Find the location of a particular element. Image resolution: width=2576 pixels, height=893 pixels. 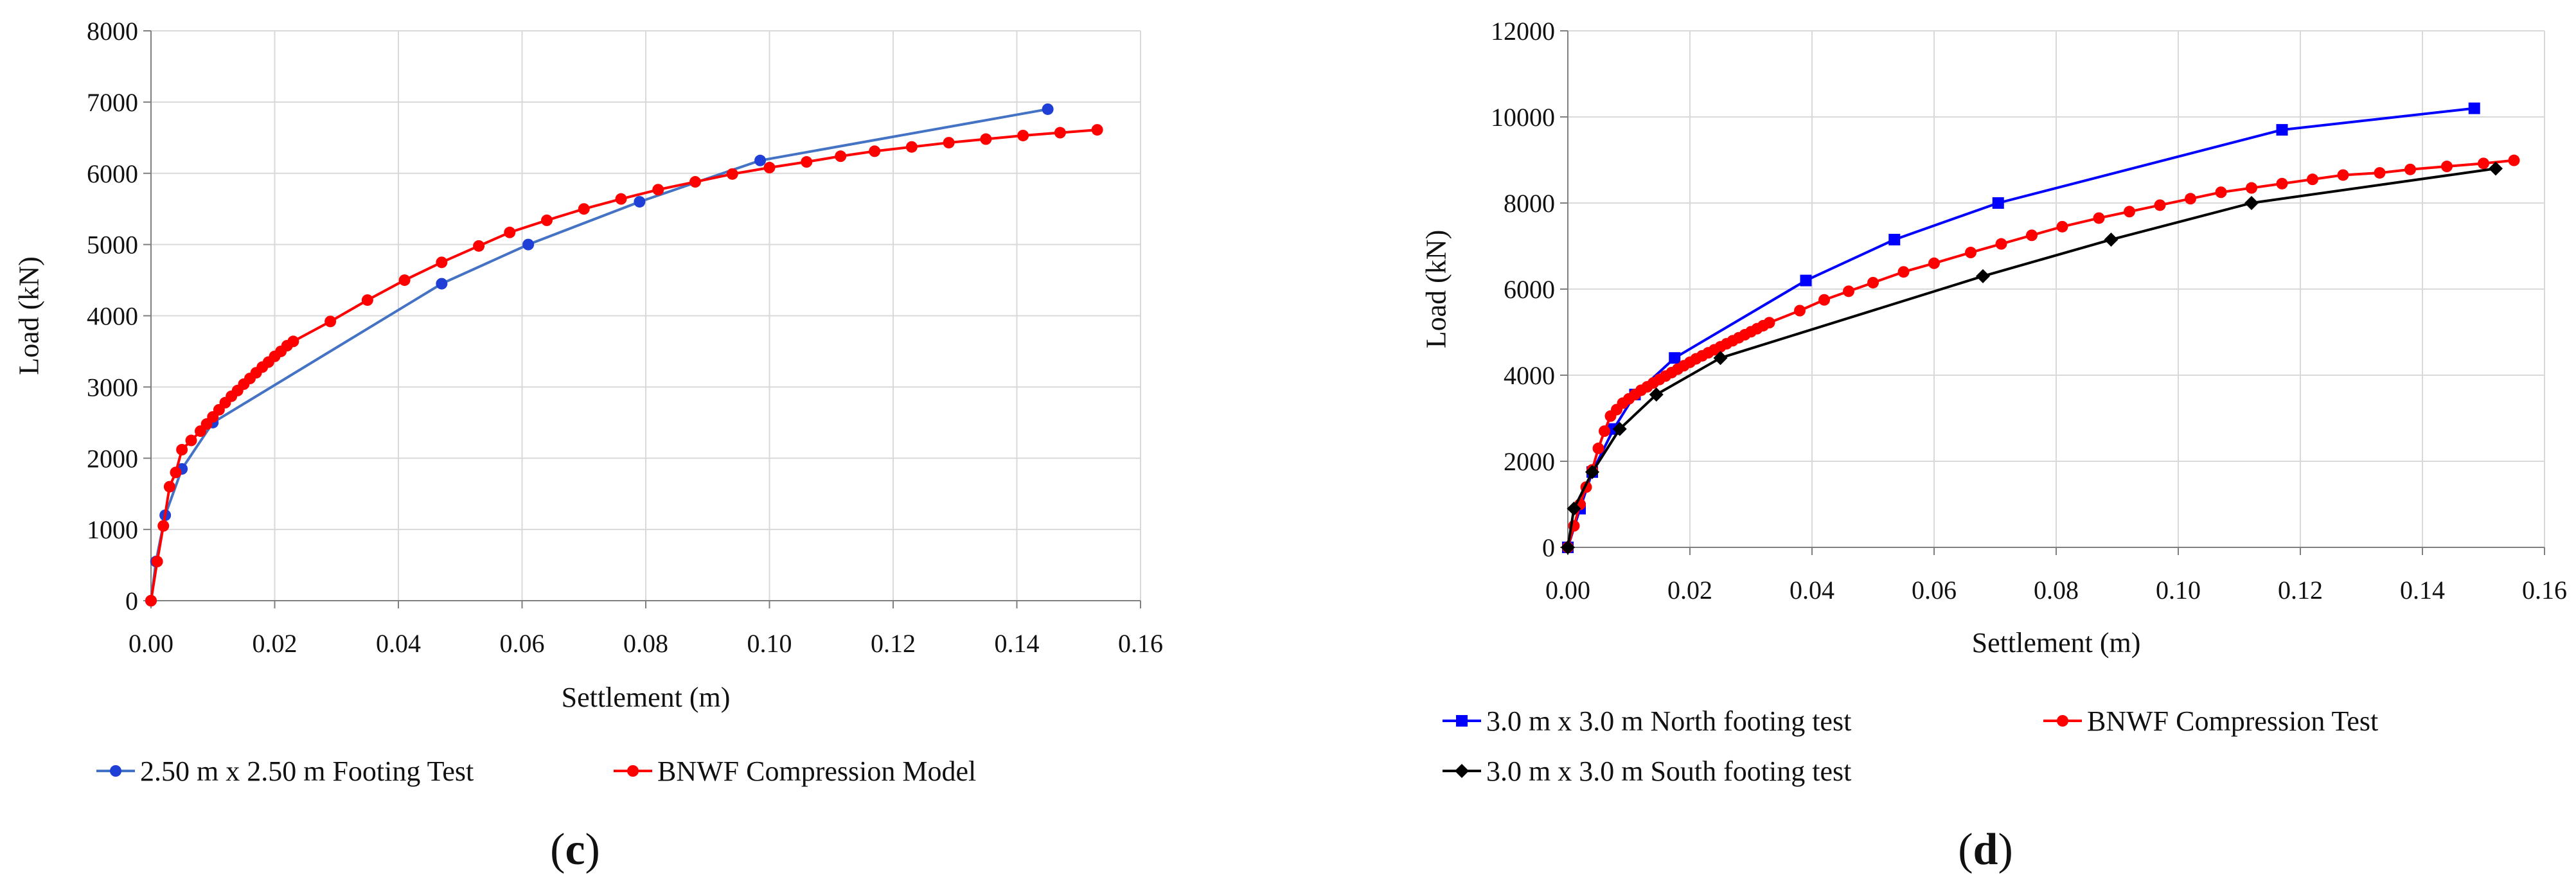

y-axis-label: Load (kN) is located at coordinates (1437, 289).